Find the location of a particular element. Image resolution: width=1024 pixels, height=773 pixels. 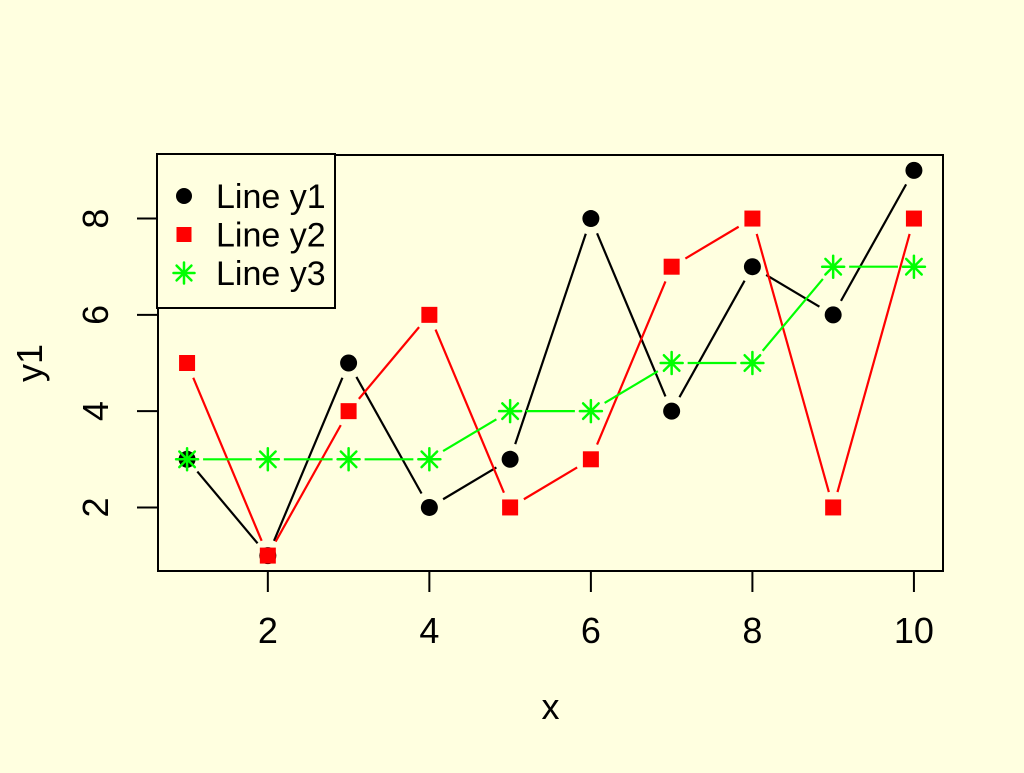

y-tick-label: 4 is located at coordinates (95, 411).